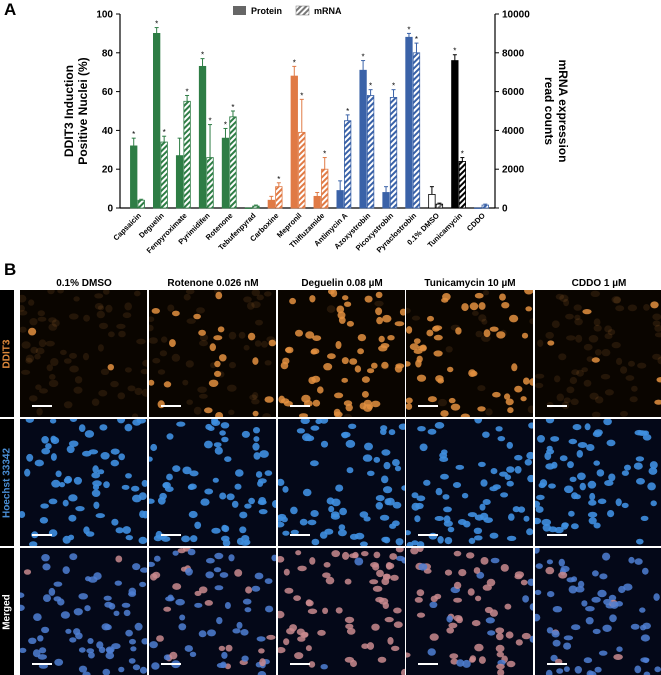  What do you see at coordinates (428, 535) in the screenshot?
I see `scale-bar` at bounding box center [428, 535].